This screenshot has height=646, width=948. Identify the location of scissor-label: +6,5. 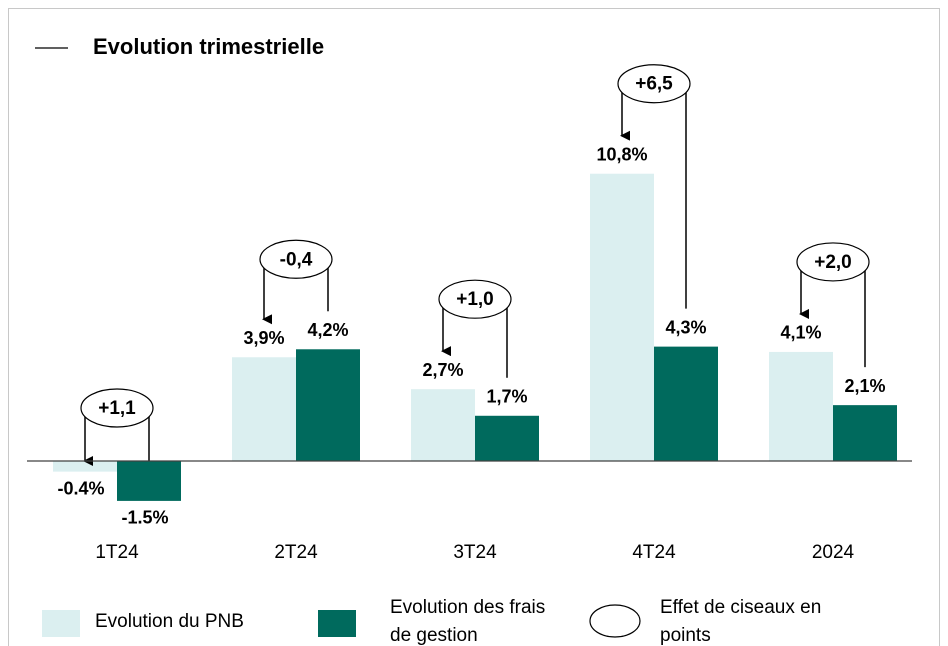
(654, 84).